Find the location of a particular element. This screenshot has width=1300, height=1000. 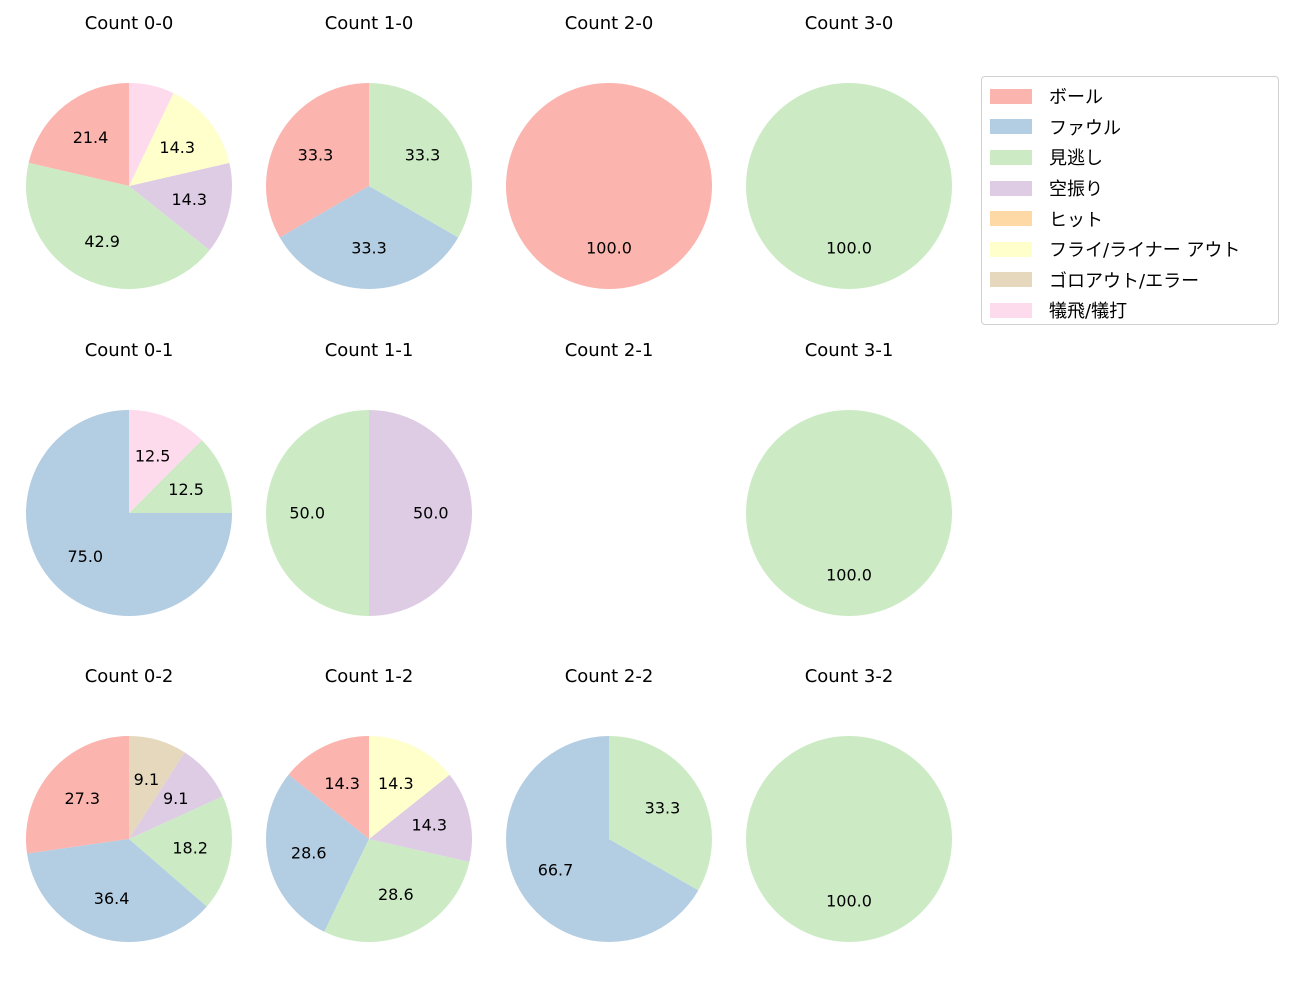

pie-subplot-count-0-2: Count 0-2 27.3 36.4 18.2 9.19.1 is located at coordinates (128, 804).